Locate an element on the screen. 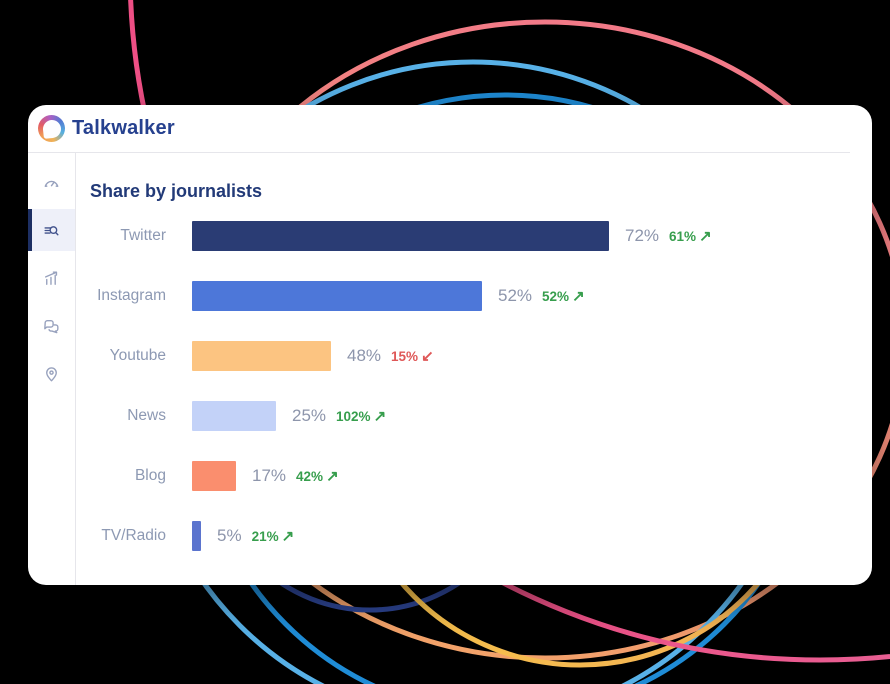  sidebar-item-locations is located at coordinates (51, 374).